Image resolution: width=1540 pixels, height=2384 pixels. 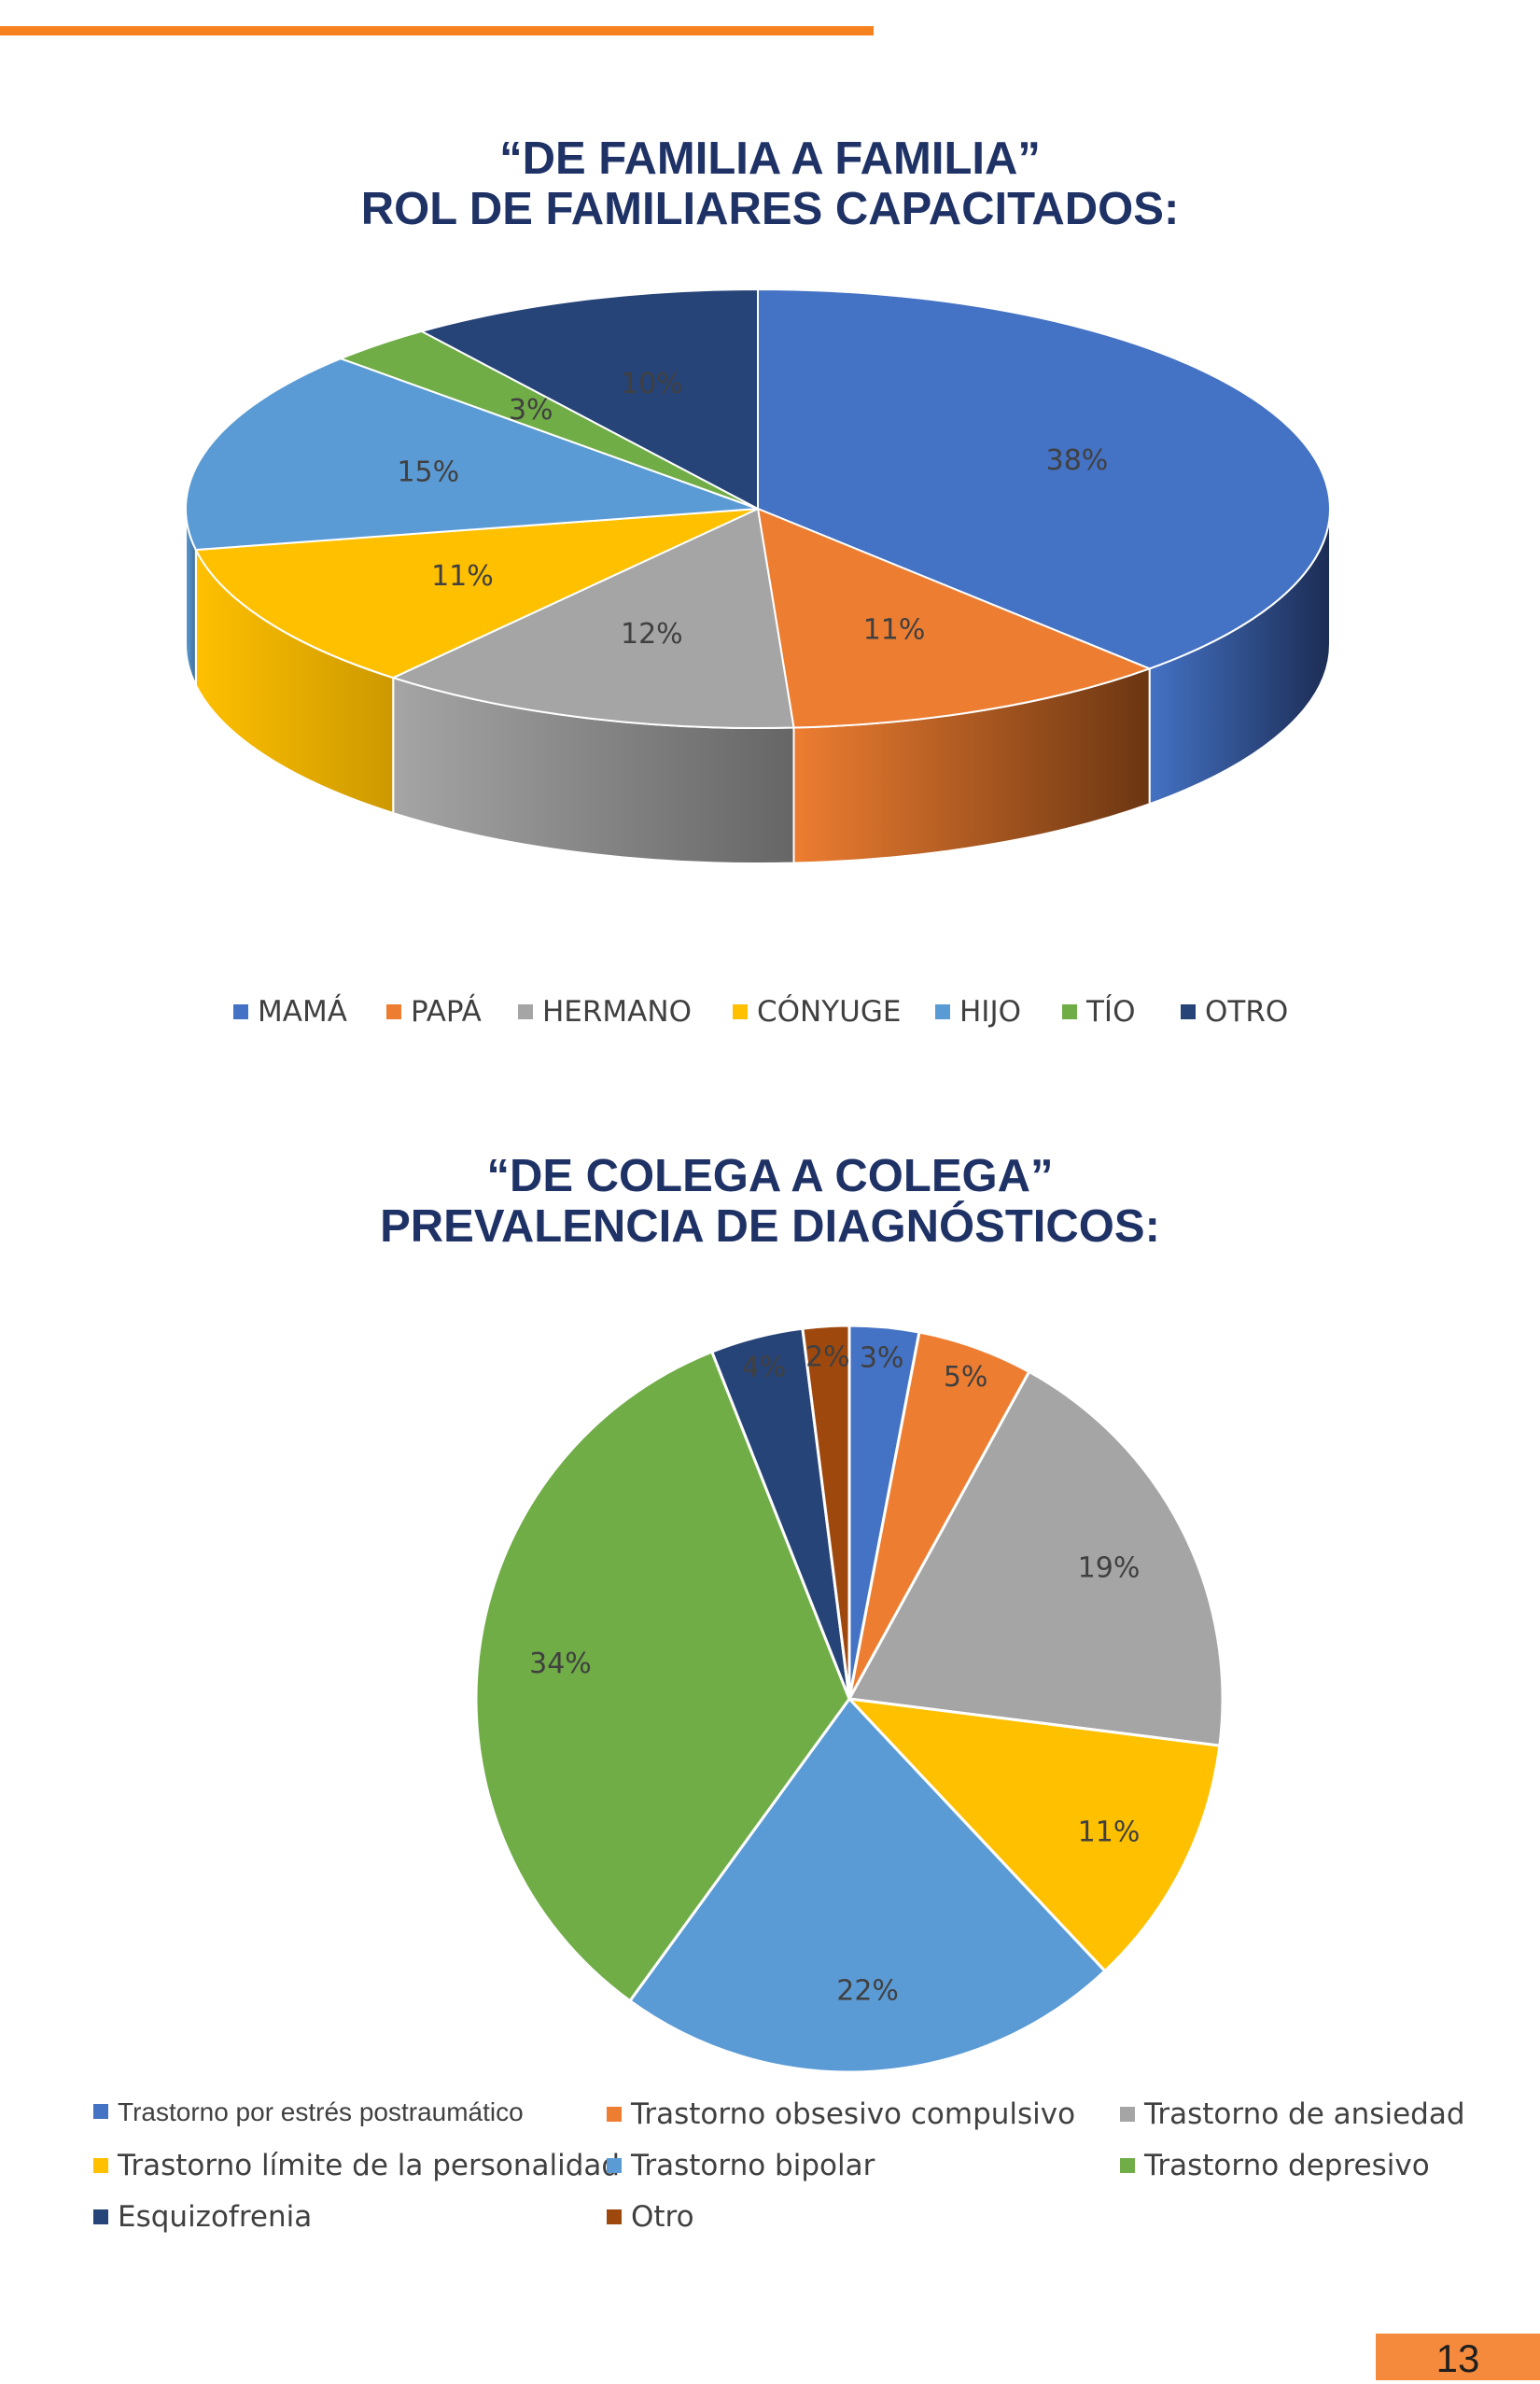 What do you see at coordinates (770, 1227) in the screenshot?
I see `chart2-title-line2: PREVALENCIA DE DIAGNÓSTICOS:` at bounding box center [770, 1227].